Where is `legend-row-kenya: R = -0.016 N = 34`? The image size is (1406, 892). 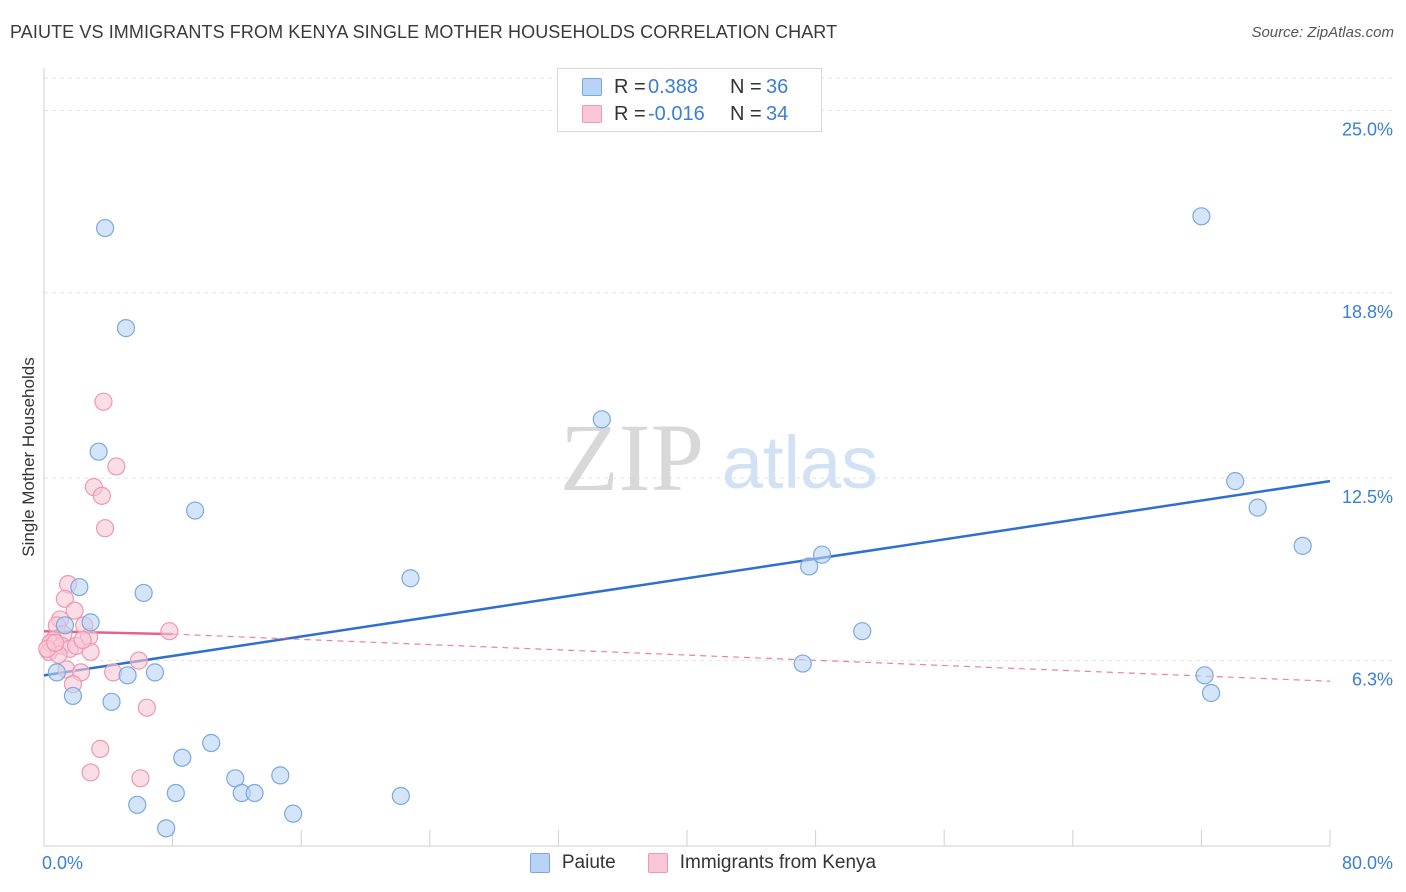
legend-row-kenya: R = -0.016 N = 34 is located at coordinates (685, 114).